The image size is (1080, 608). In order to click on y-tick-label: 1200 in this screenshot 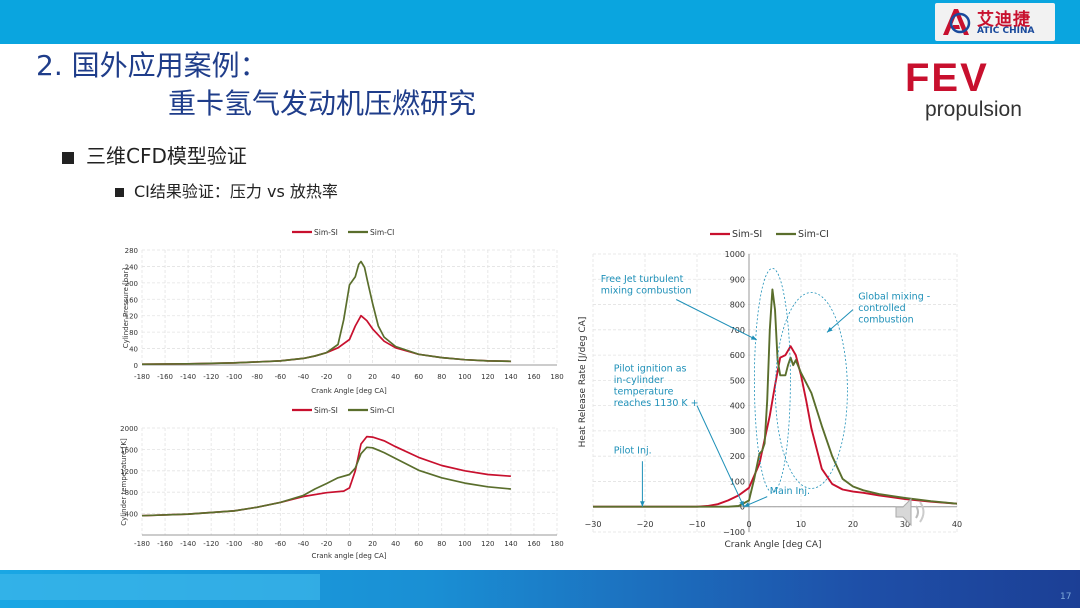, I will do `click(129, 472)`.